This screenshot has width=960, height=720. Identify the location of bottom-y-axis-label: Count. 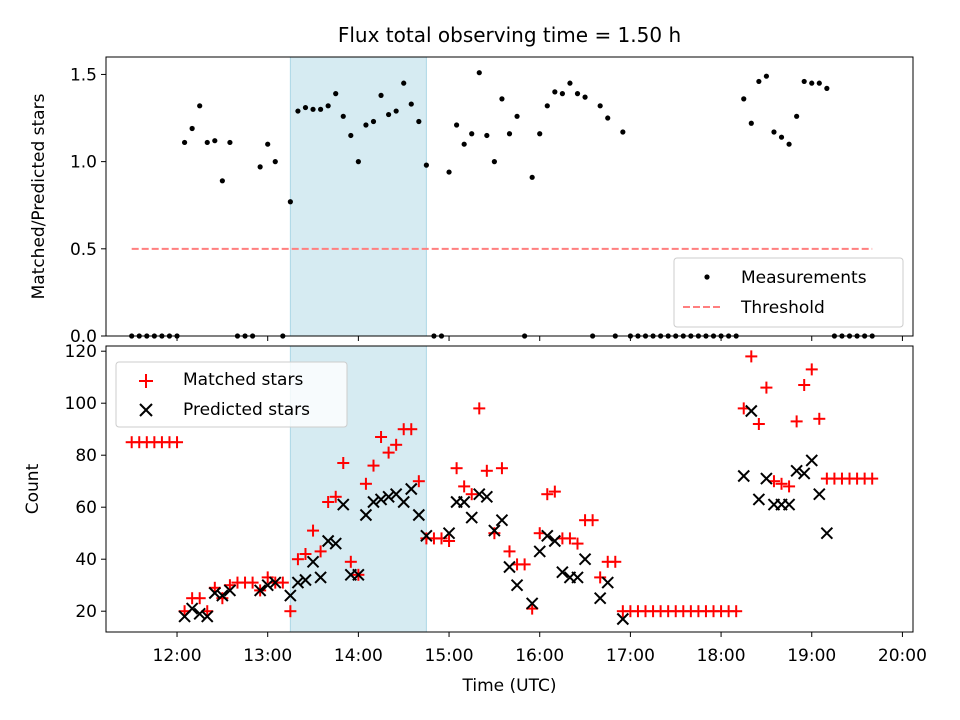
(33, 488).